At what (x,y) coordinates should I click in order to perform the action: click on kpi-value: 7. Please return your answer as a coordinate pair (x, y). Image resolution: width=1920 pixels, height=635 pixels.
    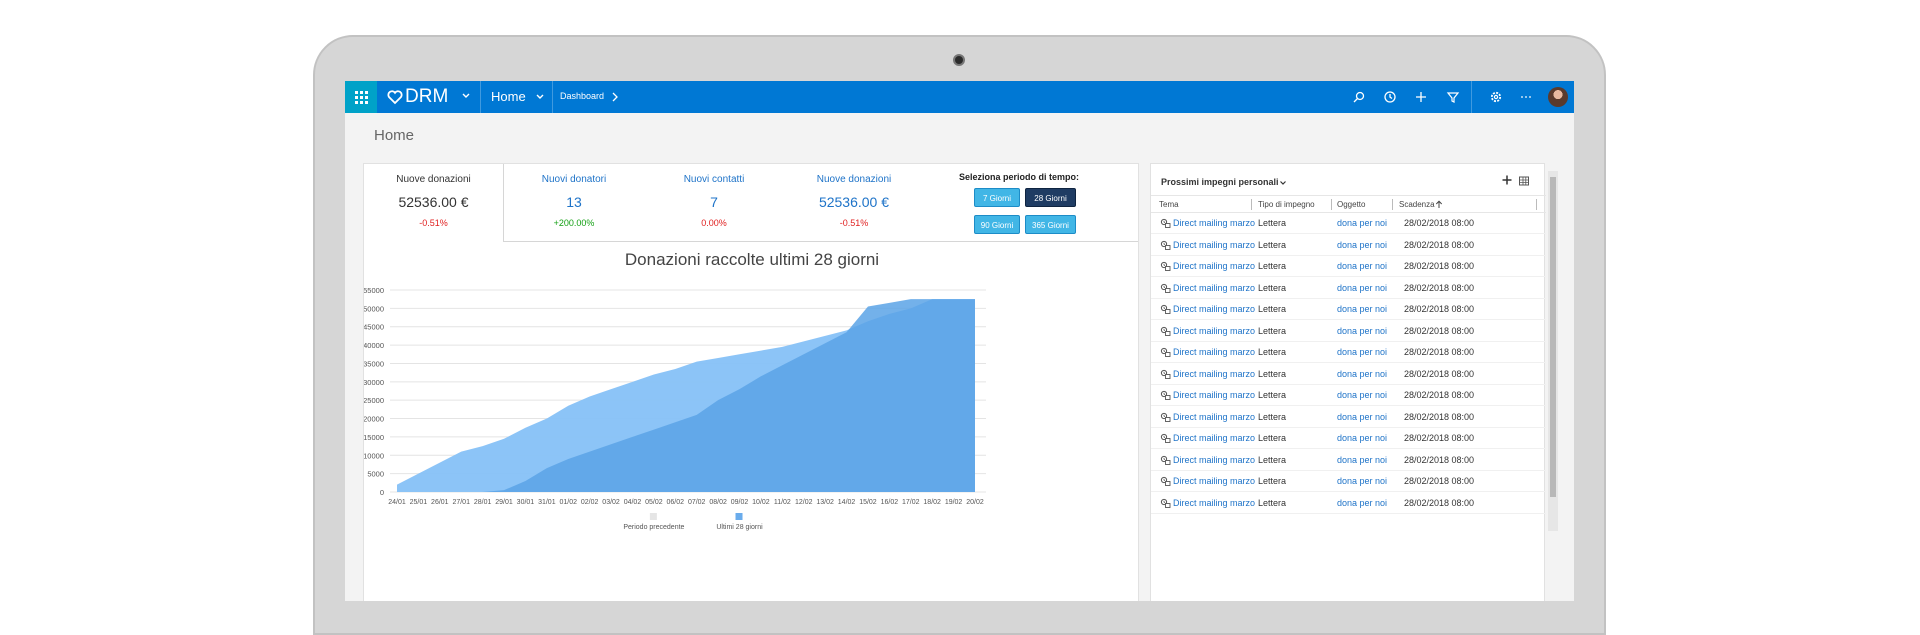
    Looking at the image, I should click on (714, 202).